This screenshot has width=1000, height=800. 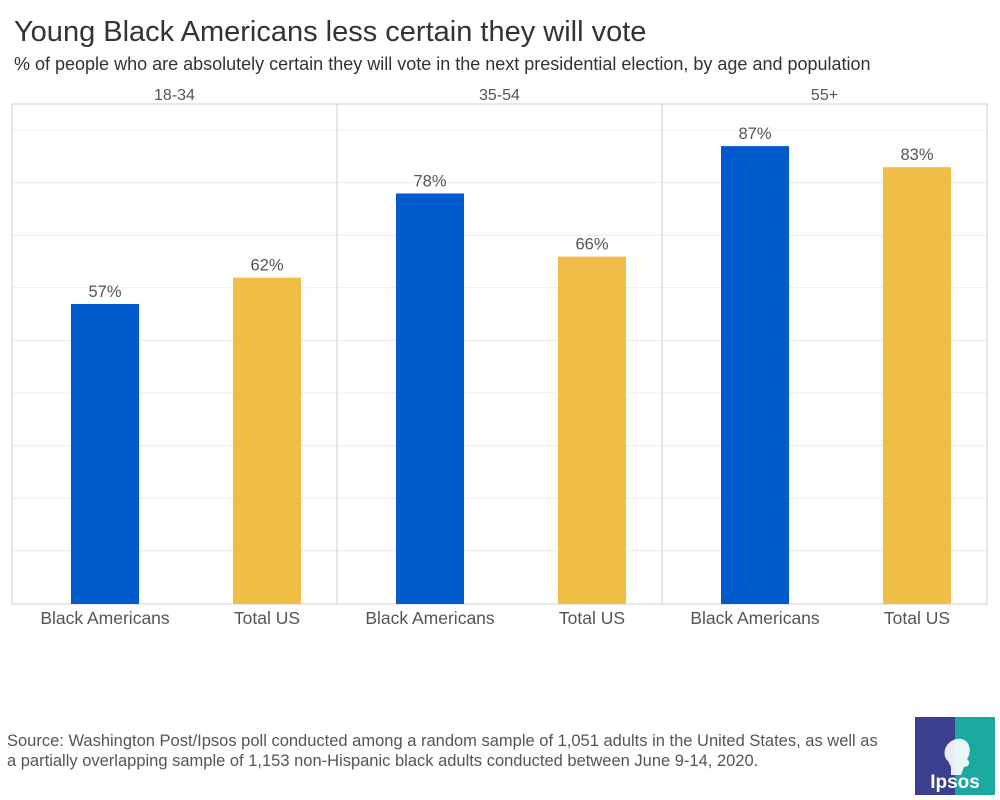 I want to click on data-label: 62%, so click(x=266, y=266).